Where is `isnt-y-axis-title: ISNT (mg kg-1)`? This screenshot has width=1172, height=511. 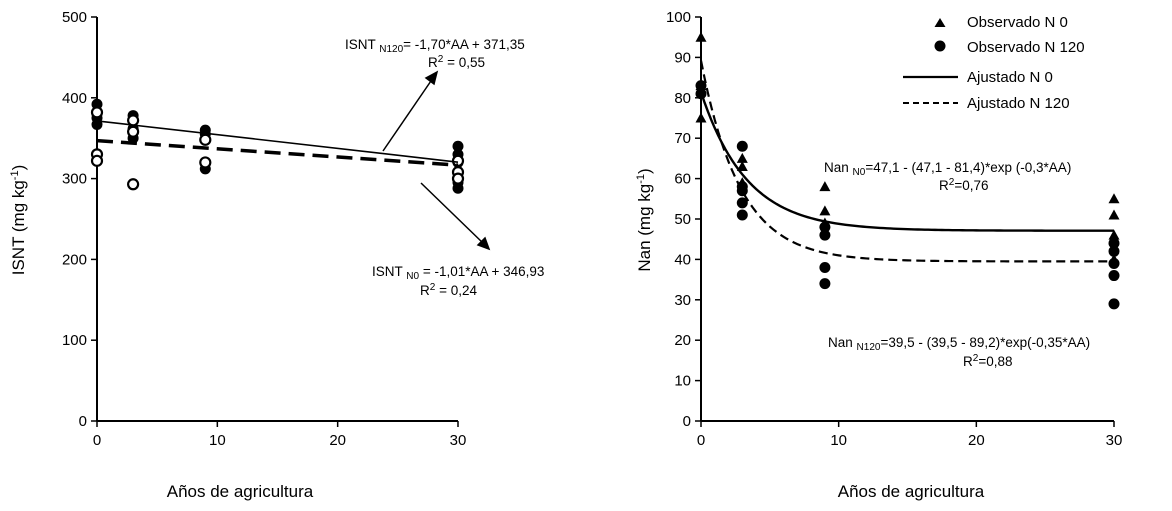 isnt-y-axis-title: ISNT (mg kg-1) is located at coordinates (18, 220).